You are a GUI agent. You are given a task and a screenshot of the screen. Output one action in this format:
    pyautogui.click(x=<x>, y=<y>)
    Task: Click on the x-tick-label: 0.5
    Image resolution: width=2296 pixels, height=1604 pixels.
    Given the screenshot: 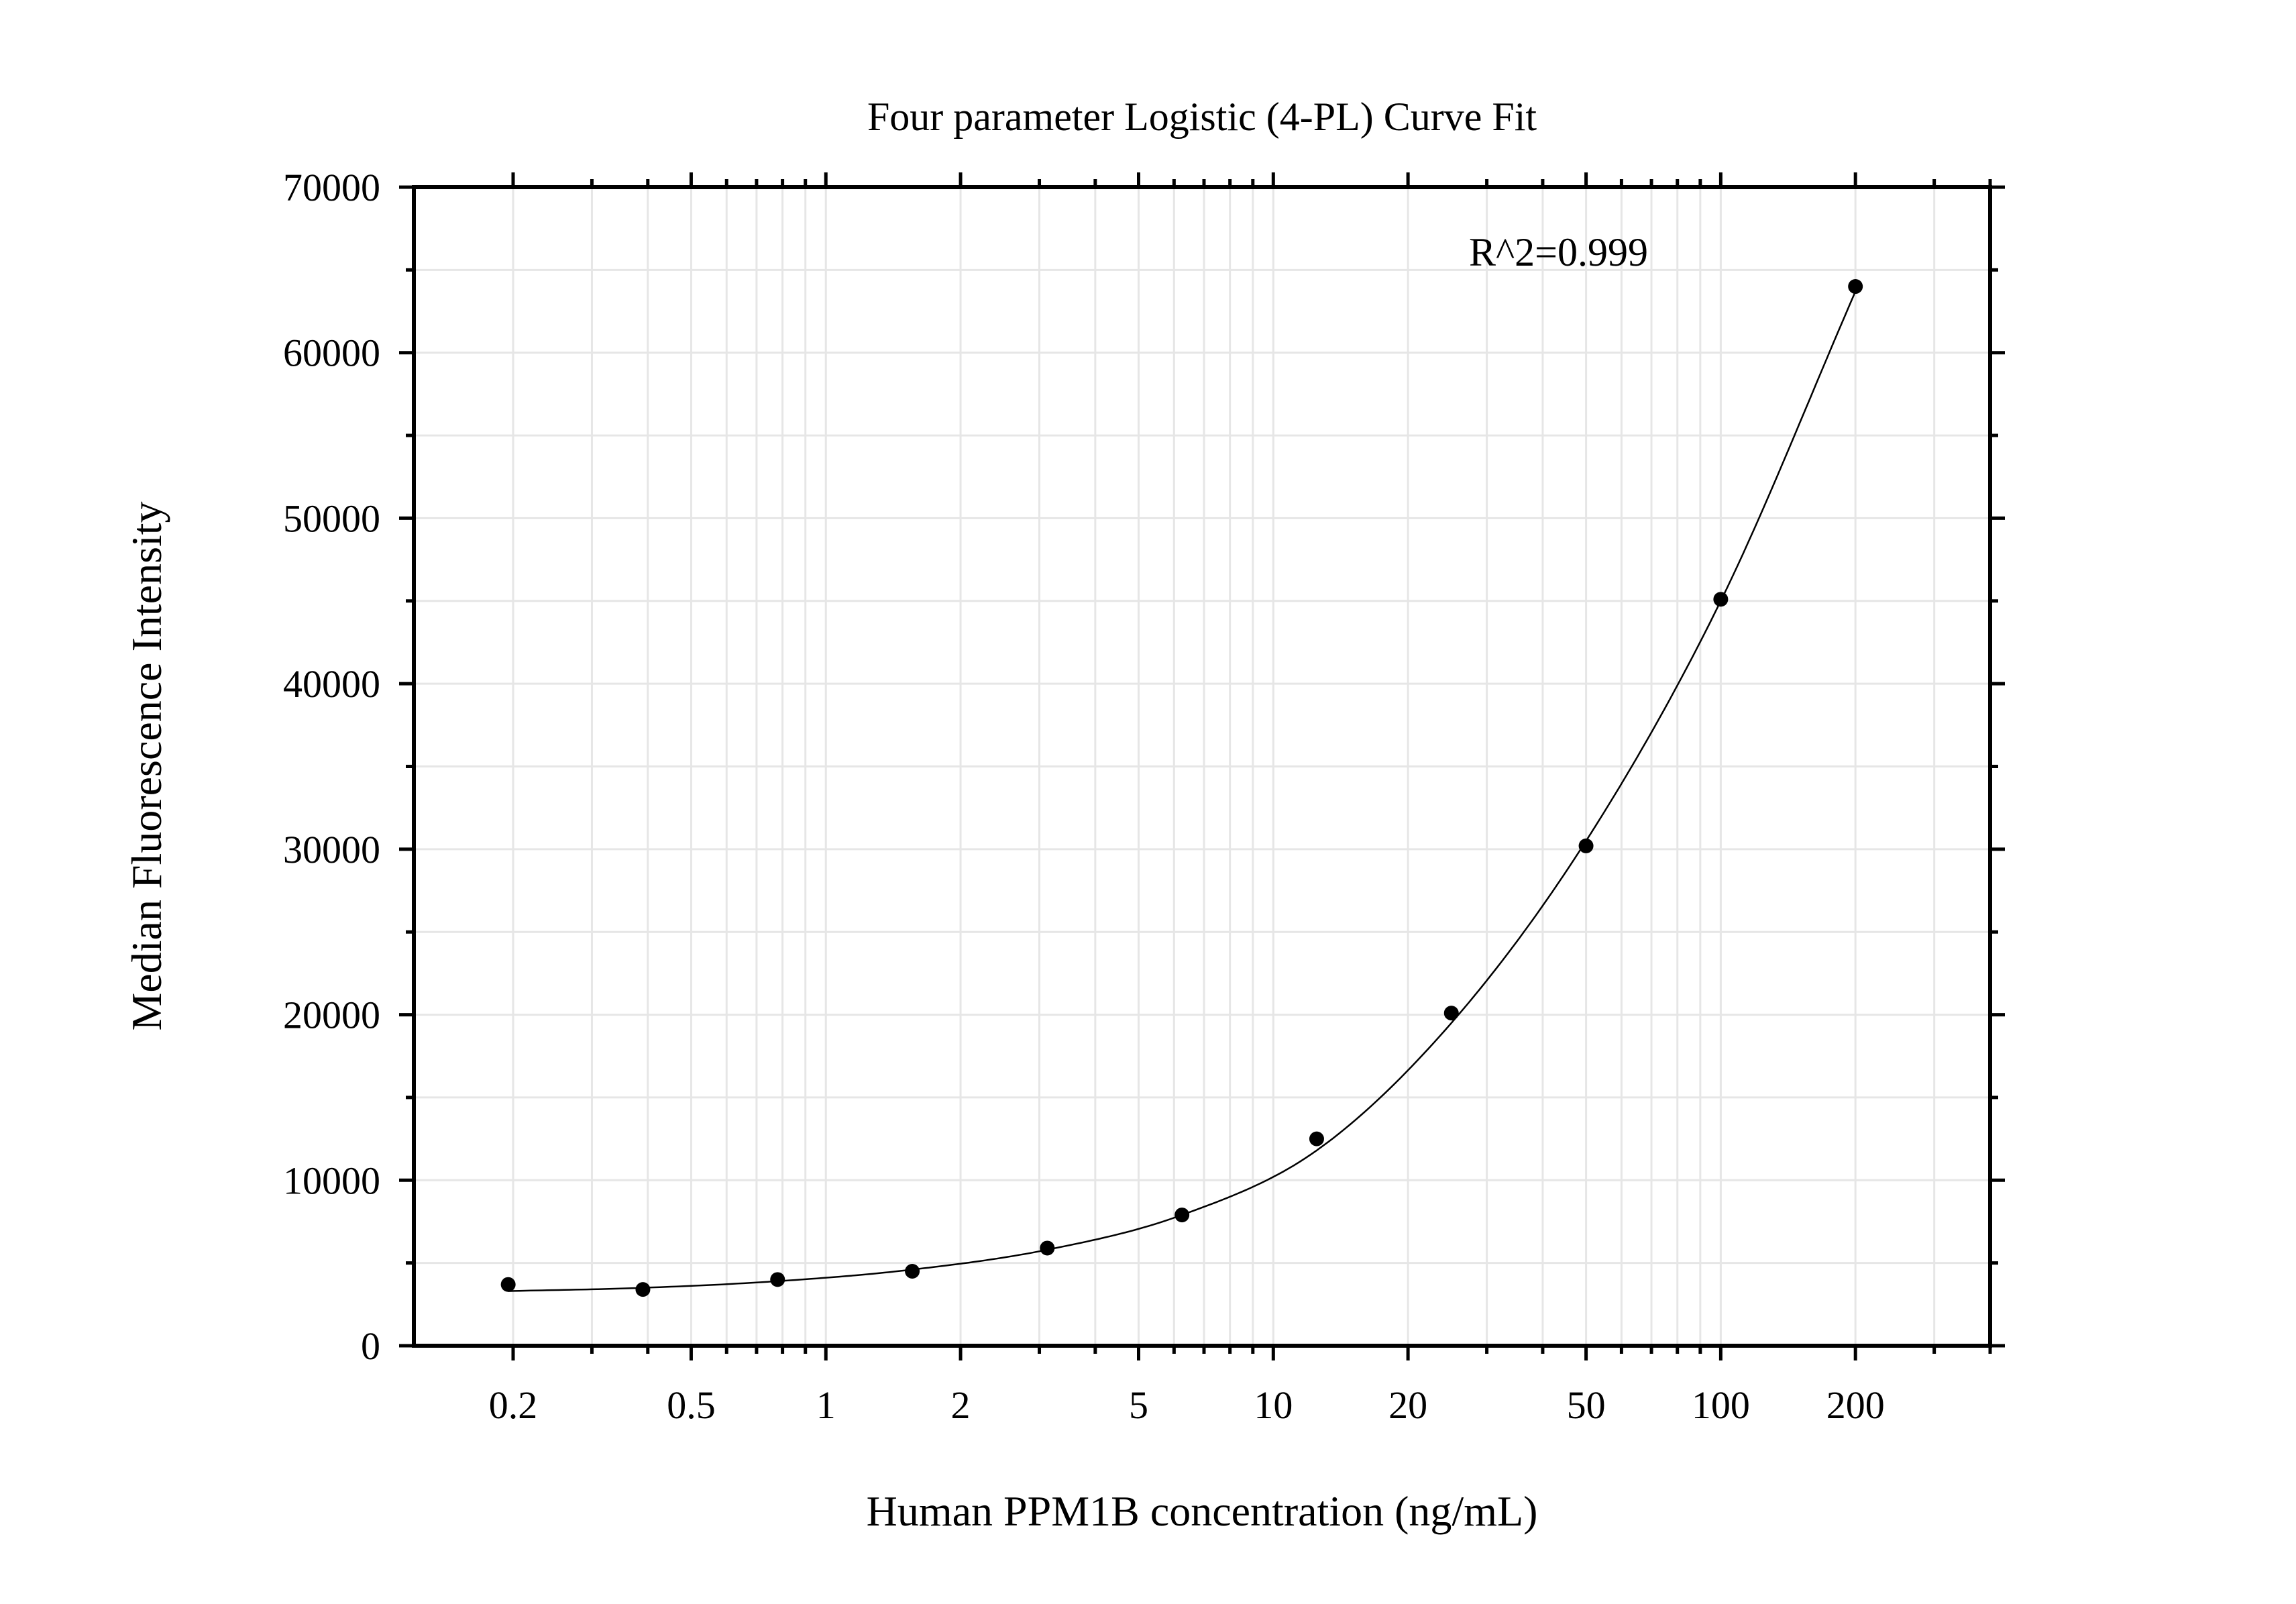 What is the action you would take?
    pyautogui.click(x=691, y=1405)
    